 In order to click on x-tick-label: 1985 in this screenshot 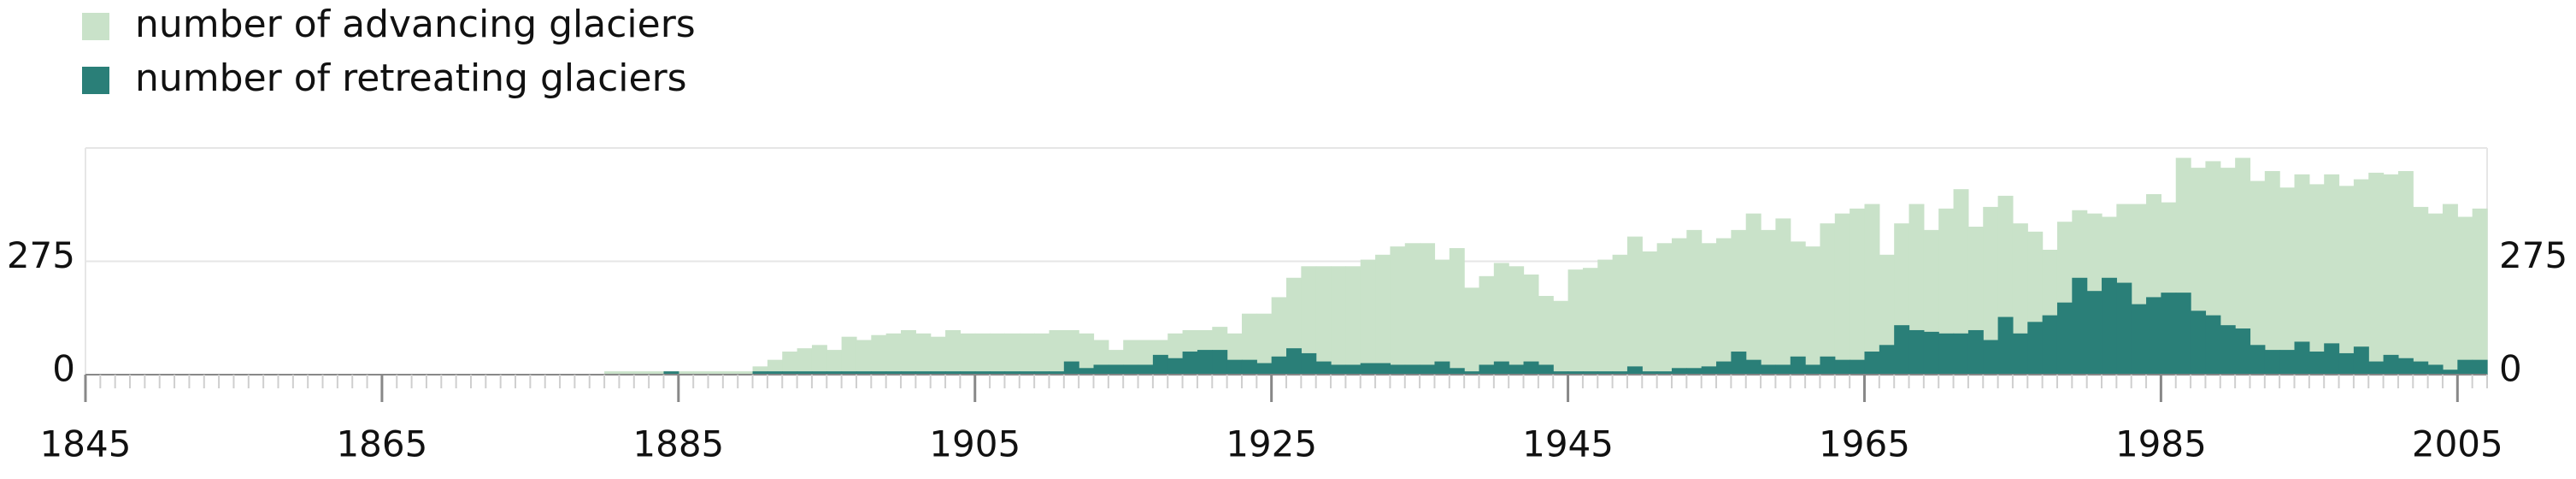, I will do `click(2161, 444)`.